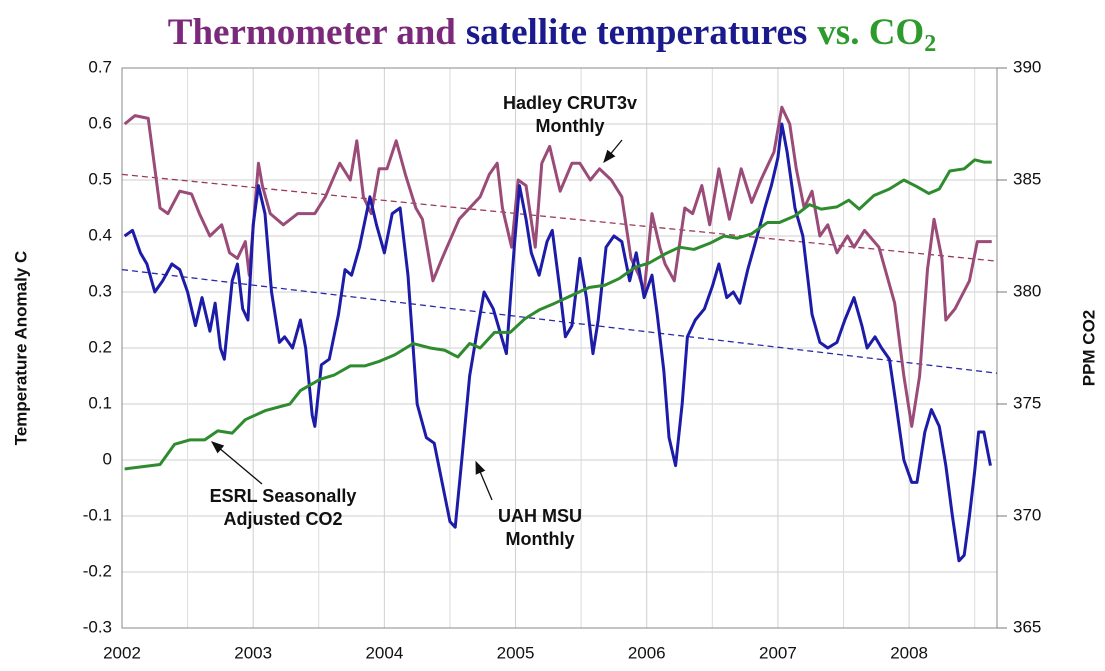  I want to click on y2-axis-title: PPM CO2, so click(1088, 348).